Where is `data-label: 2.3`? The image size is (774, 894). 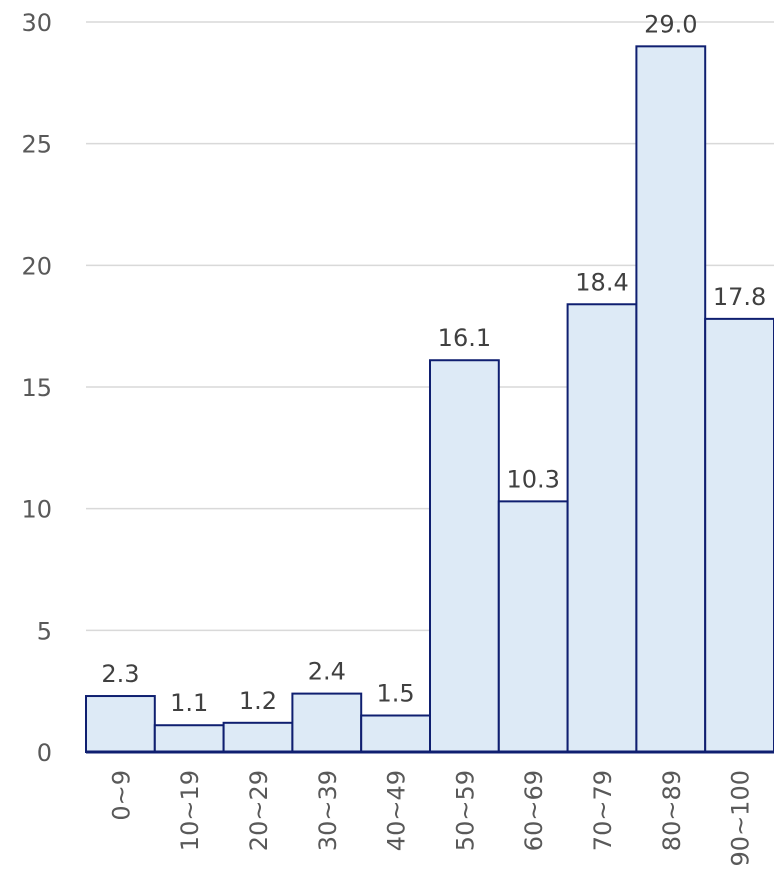
data-label: 2.3 is located at coordinates (120, 674).